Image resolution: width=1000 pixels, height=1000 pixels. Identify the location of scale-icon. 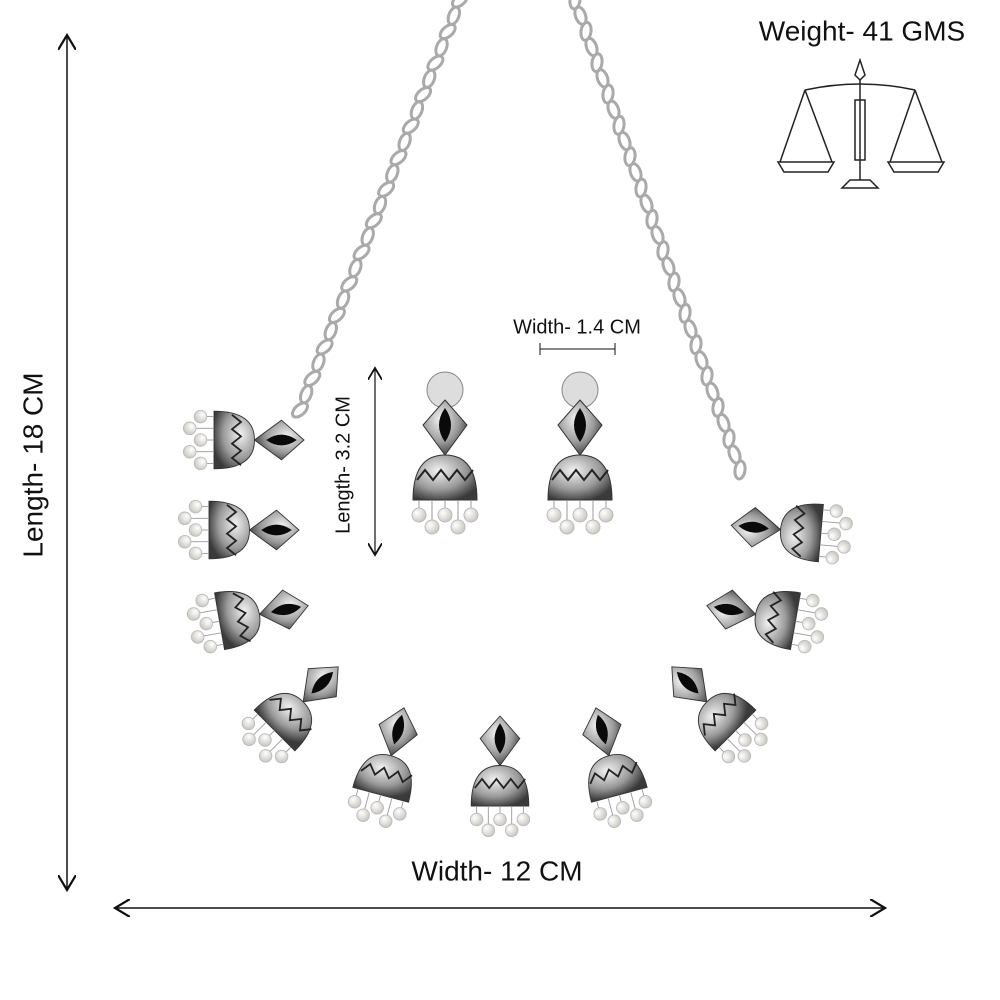
(861, 123).